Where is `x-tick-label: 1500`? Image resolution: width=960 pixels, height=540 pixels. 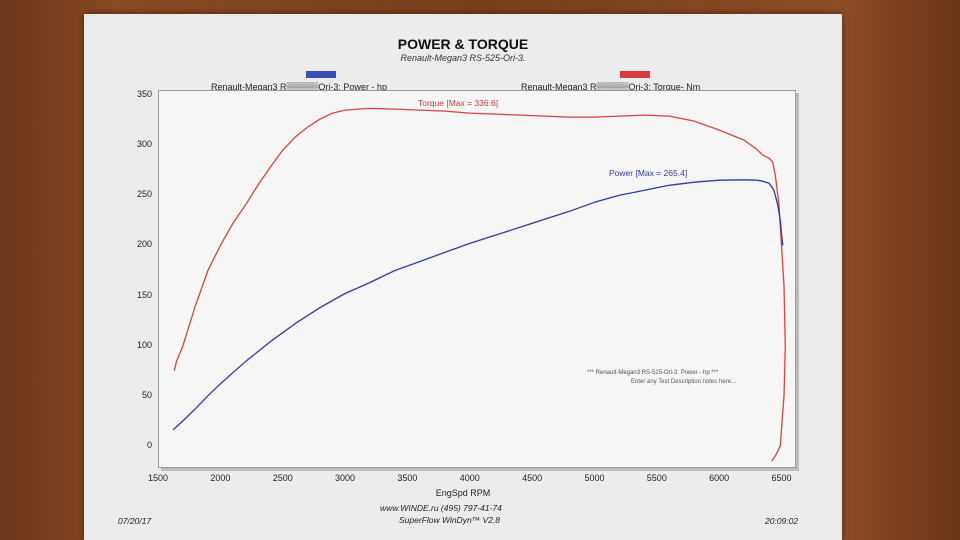 x-tick-label: 1500 is located at coordinates (158, 478).